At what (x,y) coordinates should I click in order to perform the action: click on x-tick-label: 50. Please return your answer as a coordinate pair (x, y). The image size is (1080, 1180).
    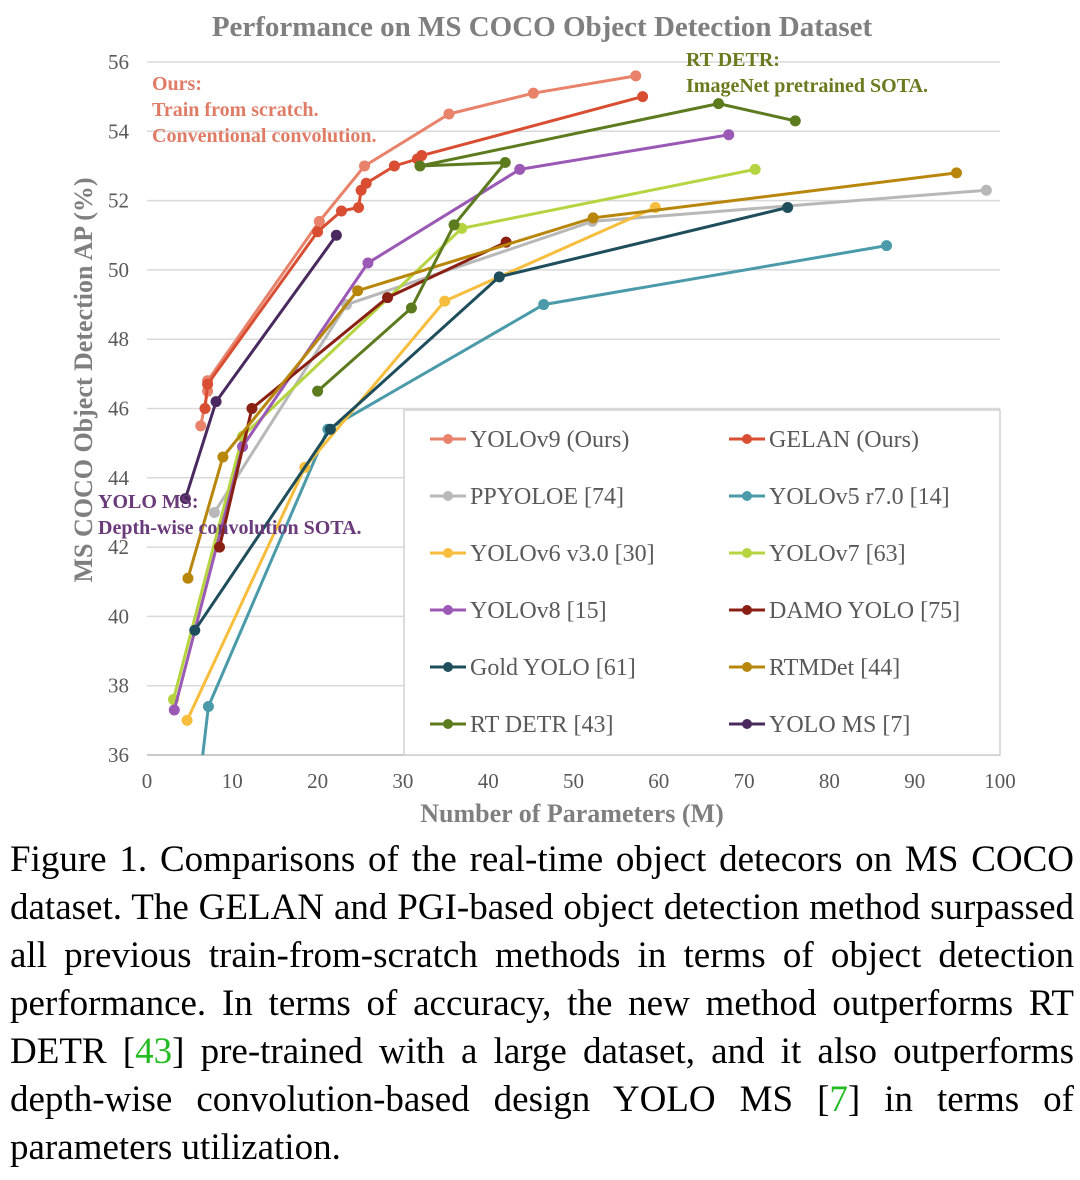
    Looking at the image, I should click on (573, 781).